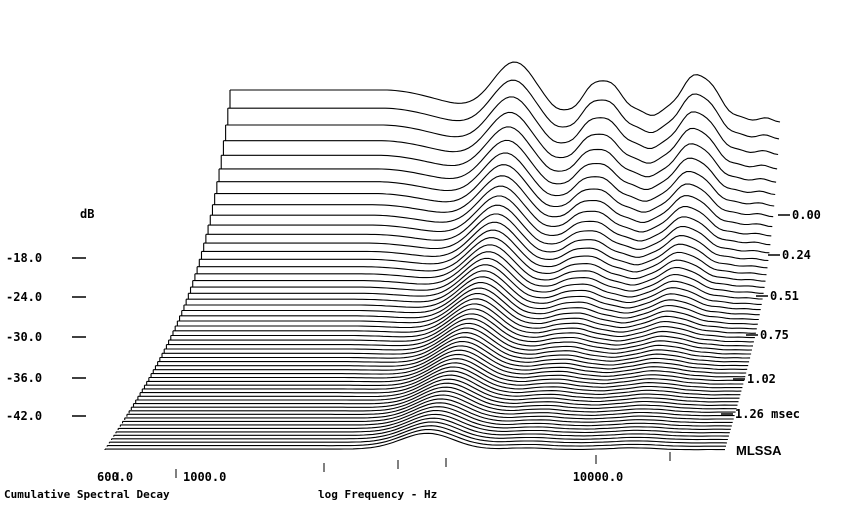  Describe the element at coordinates (87, 494) in the screenshot. I see `chart-caption: Cumulative Spectral Decay` at that location.